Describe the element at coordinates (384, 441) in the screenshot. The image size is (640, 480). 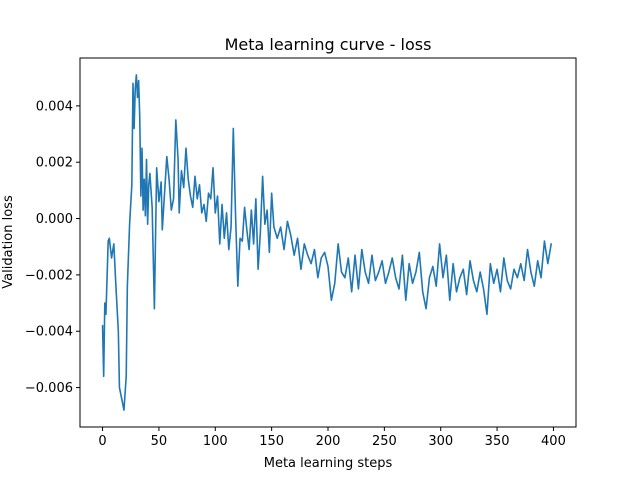
I see `x-tick-label: 250` at that location.